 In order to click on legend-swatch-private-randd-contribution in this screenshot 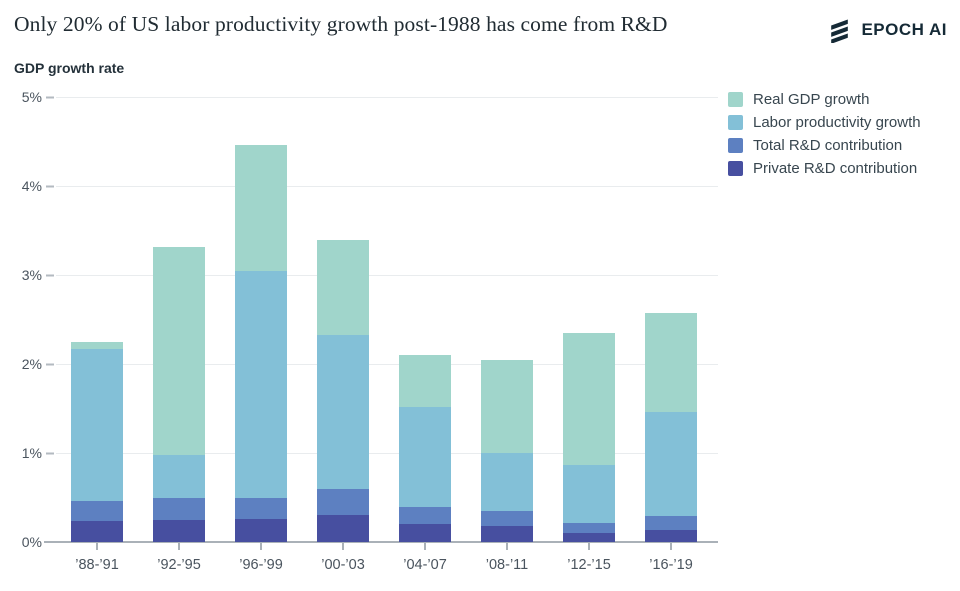, I will do `click(735, 168)`.